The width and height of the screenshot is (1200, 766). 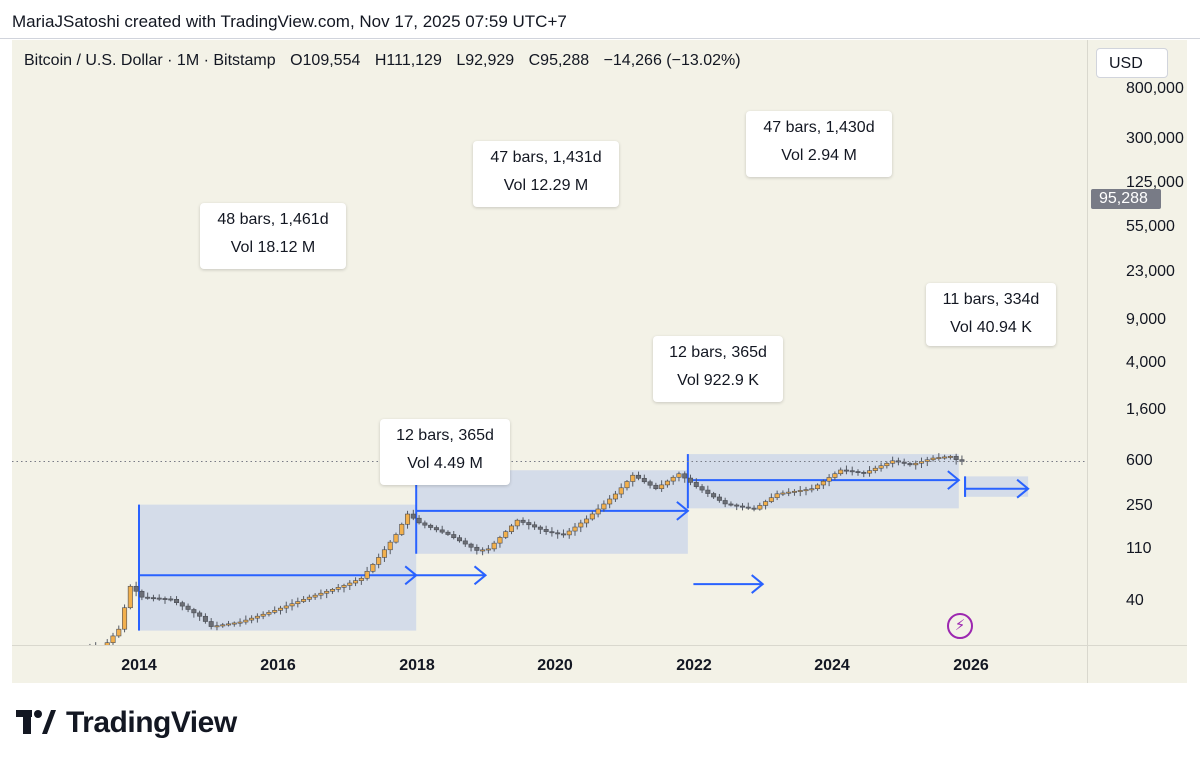 I want to click on price-tick: 250, so click(x=1139, y=505).